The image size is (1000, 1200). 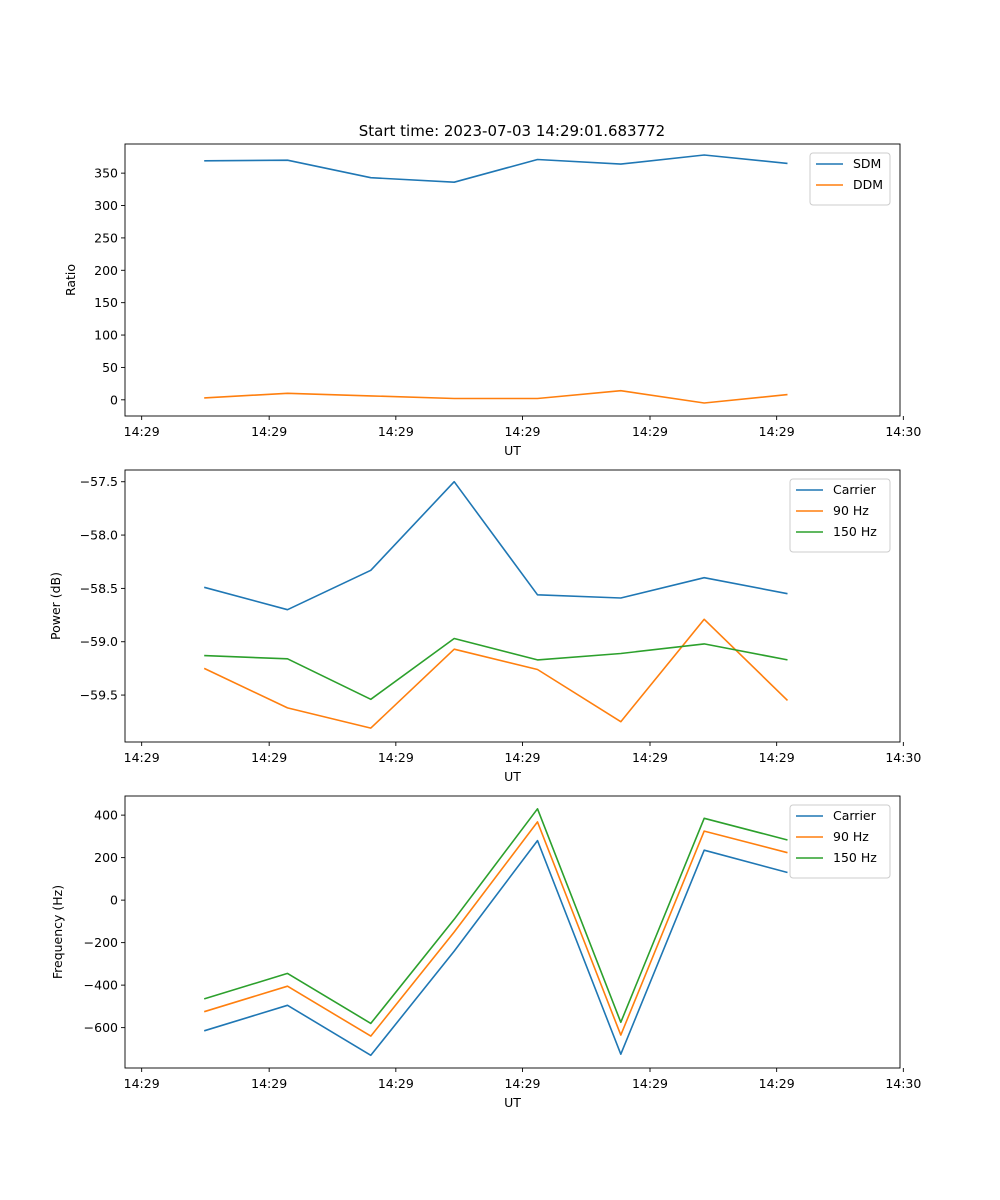 I want to click on y-axis-label: Power (dB), so click(x=55, y=606).